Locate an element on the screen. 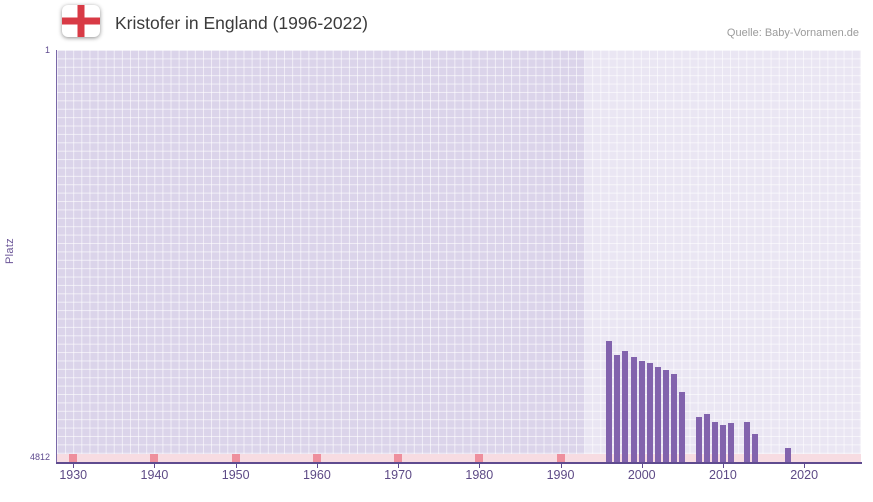  x-tick-mark-1970 is located at coordinates (399, 466).